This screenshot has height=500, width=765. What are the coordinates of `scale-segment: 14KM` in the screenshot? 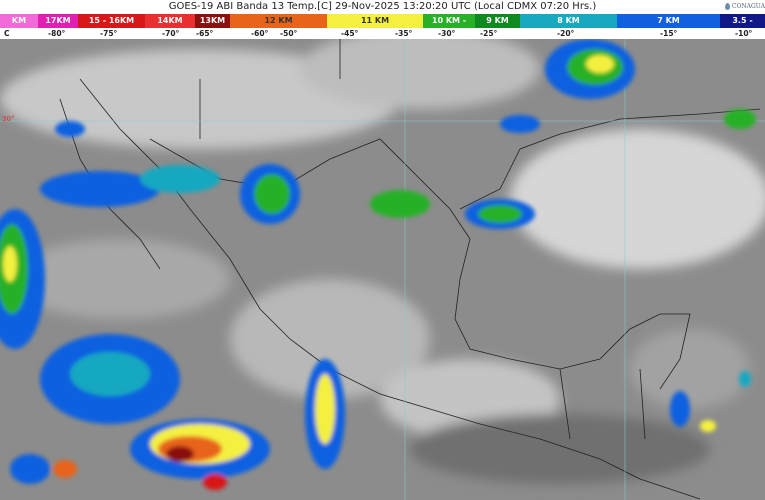 It's located at (170, 21).